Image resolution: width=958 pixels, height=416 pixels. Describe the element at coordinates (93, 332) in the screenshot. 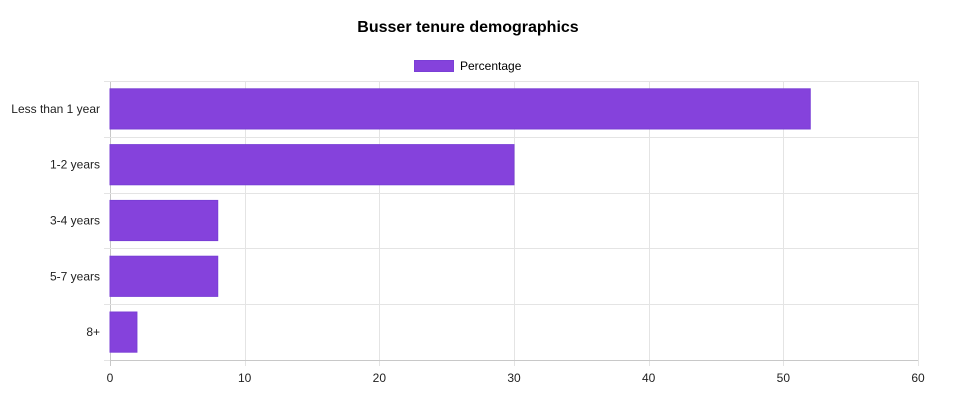

I see `y-tick-label: 8+` at that location.